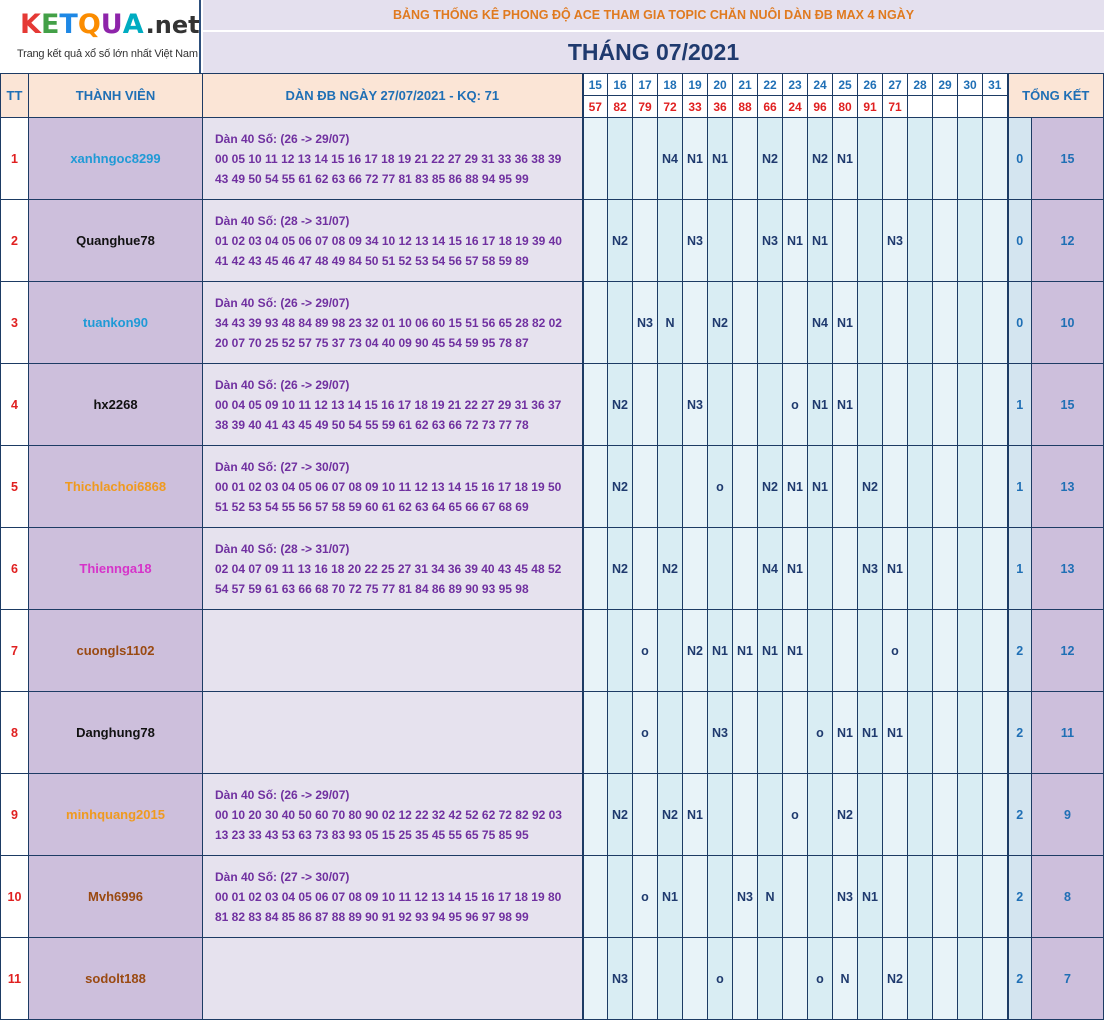  What do you see at coordinates (945, 106) in the screenshot?
I see `header-result` at bounding box center [945, 106].